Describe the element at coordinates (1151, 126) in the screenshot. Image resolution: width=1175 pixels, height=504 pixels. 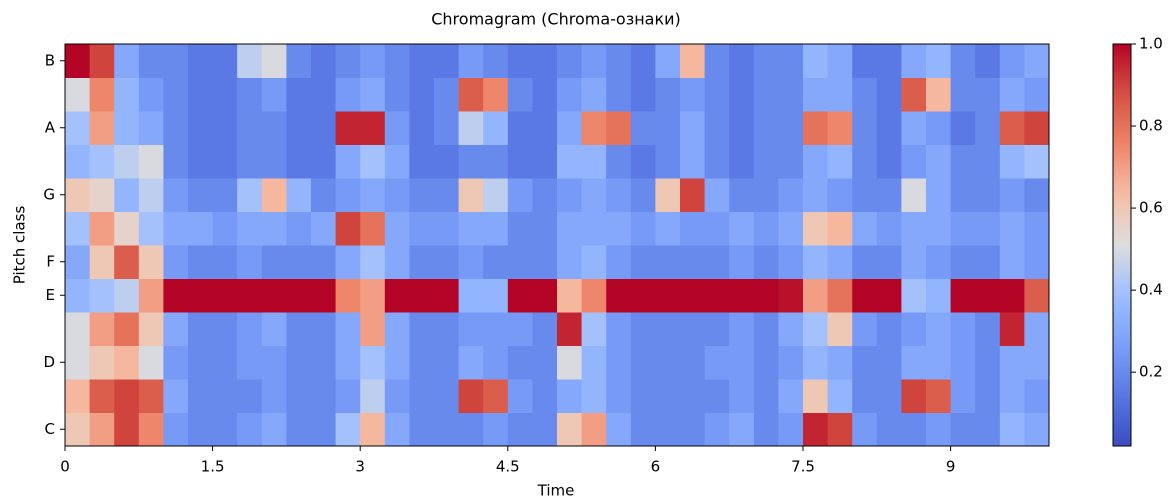
I see `colorbar-tick-label: 0.8` at that location.